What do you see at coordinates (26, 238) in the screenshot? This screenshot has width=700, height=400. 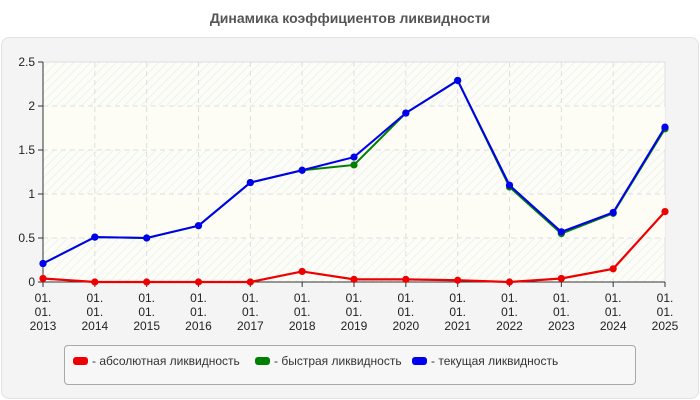 I see `y-tick-label: 0.5` at bounding box center [26, 238].